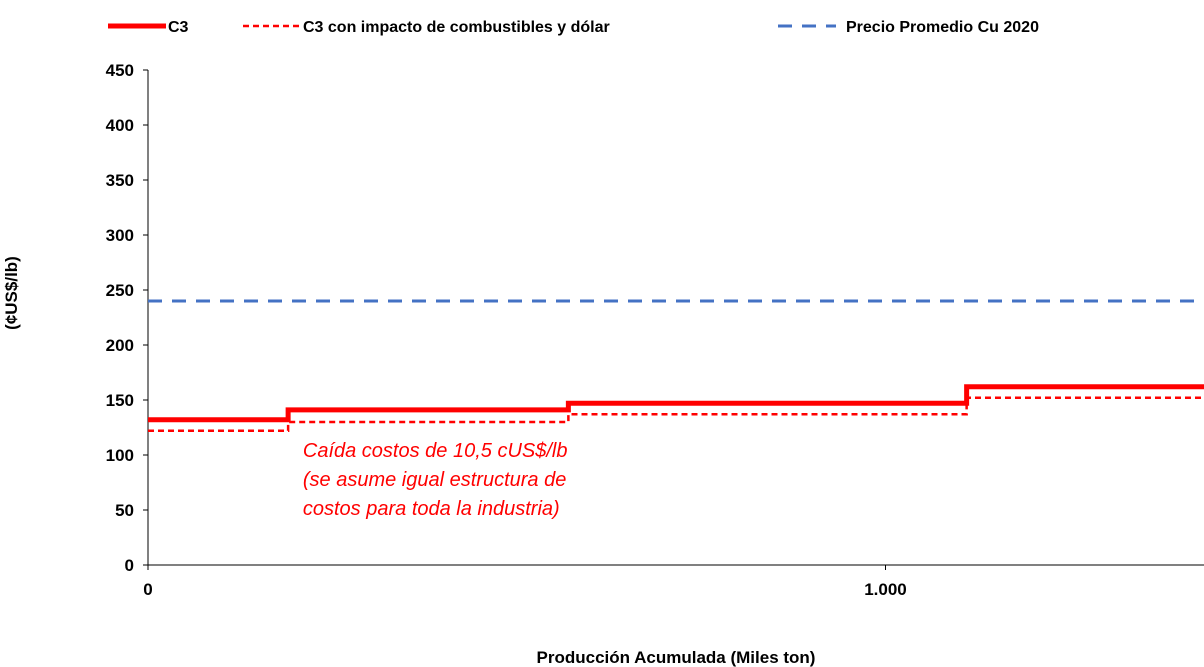 The width and height of the screenshot is (1204, 667). What do you see at coordinates (127, 318) in the screenshot?
I see `y-axis-ticks: 0 50 100 150 200 250 300 350 400 450` at bounding box center [127, 318].